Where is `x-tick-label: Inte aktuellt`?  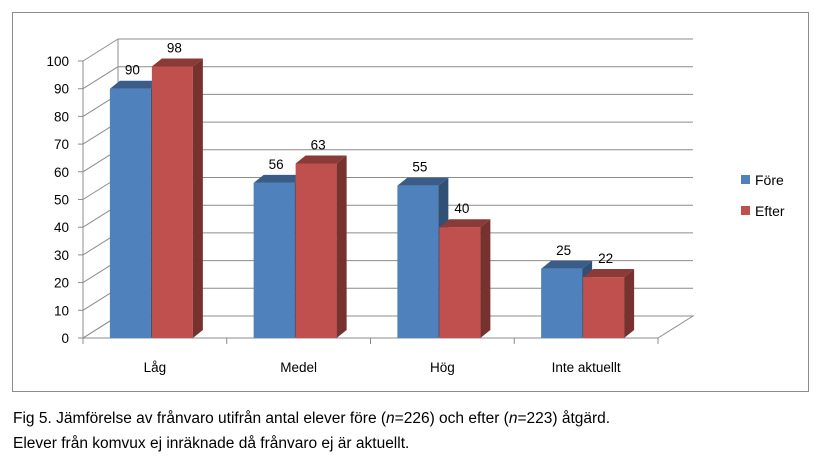
x-tick-label: Inte aktuellt is located at coordinates (586, 367).